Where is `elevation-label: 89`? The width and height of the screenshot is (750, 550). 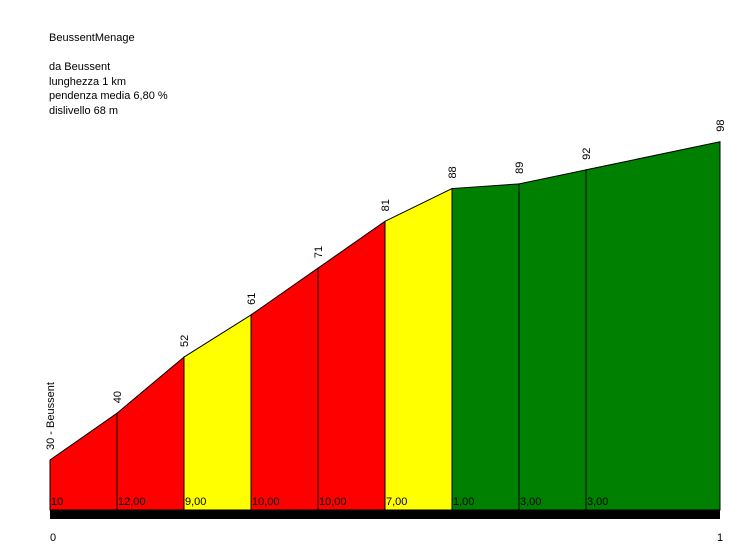
elevation-label: 89 is located at coordinates (520, 168).